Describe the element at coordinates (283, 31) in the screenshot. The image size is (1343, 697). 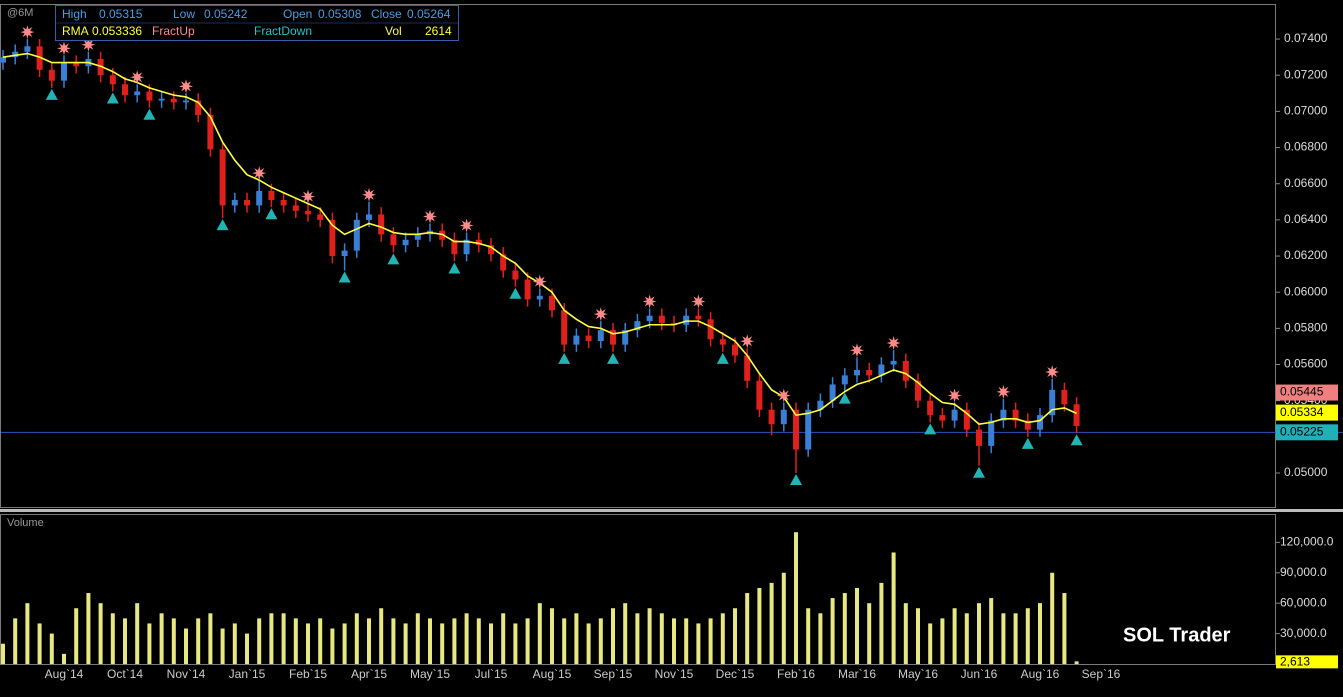
I see `legend-fractdown: FractDown` at that location.